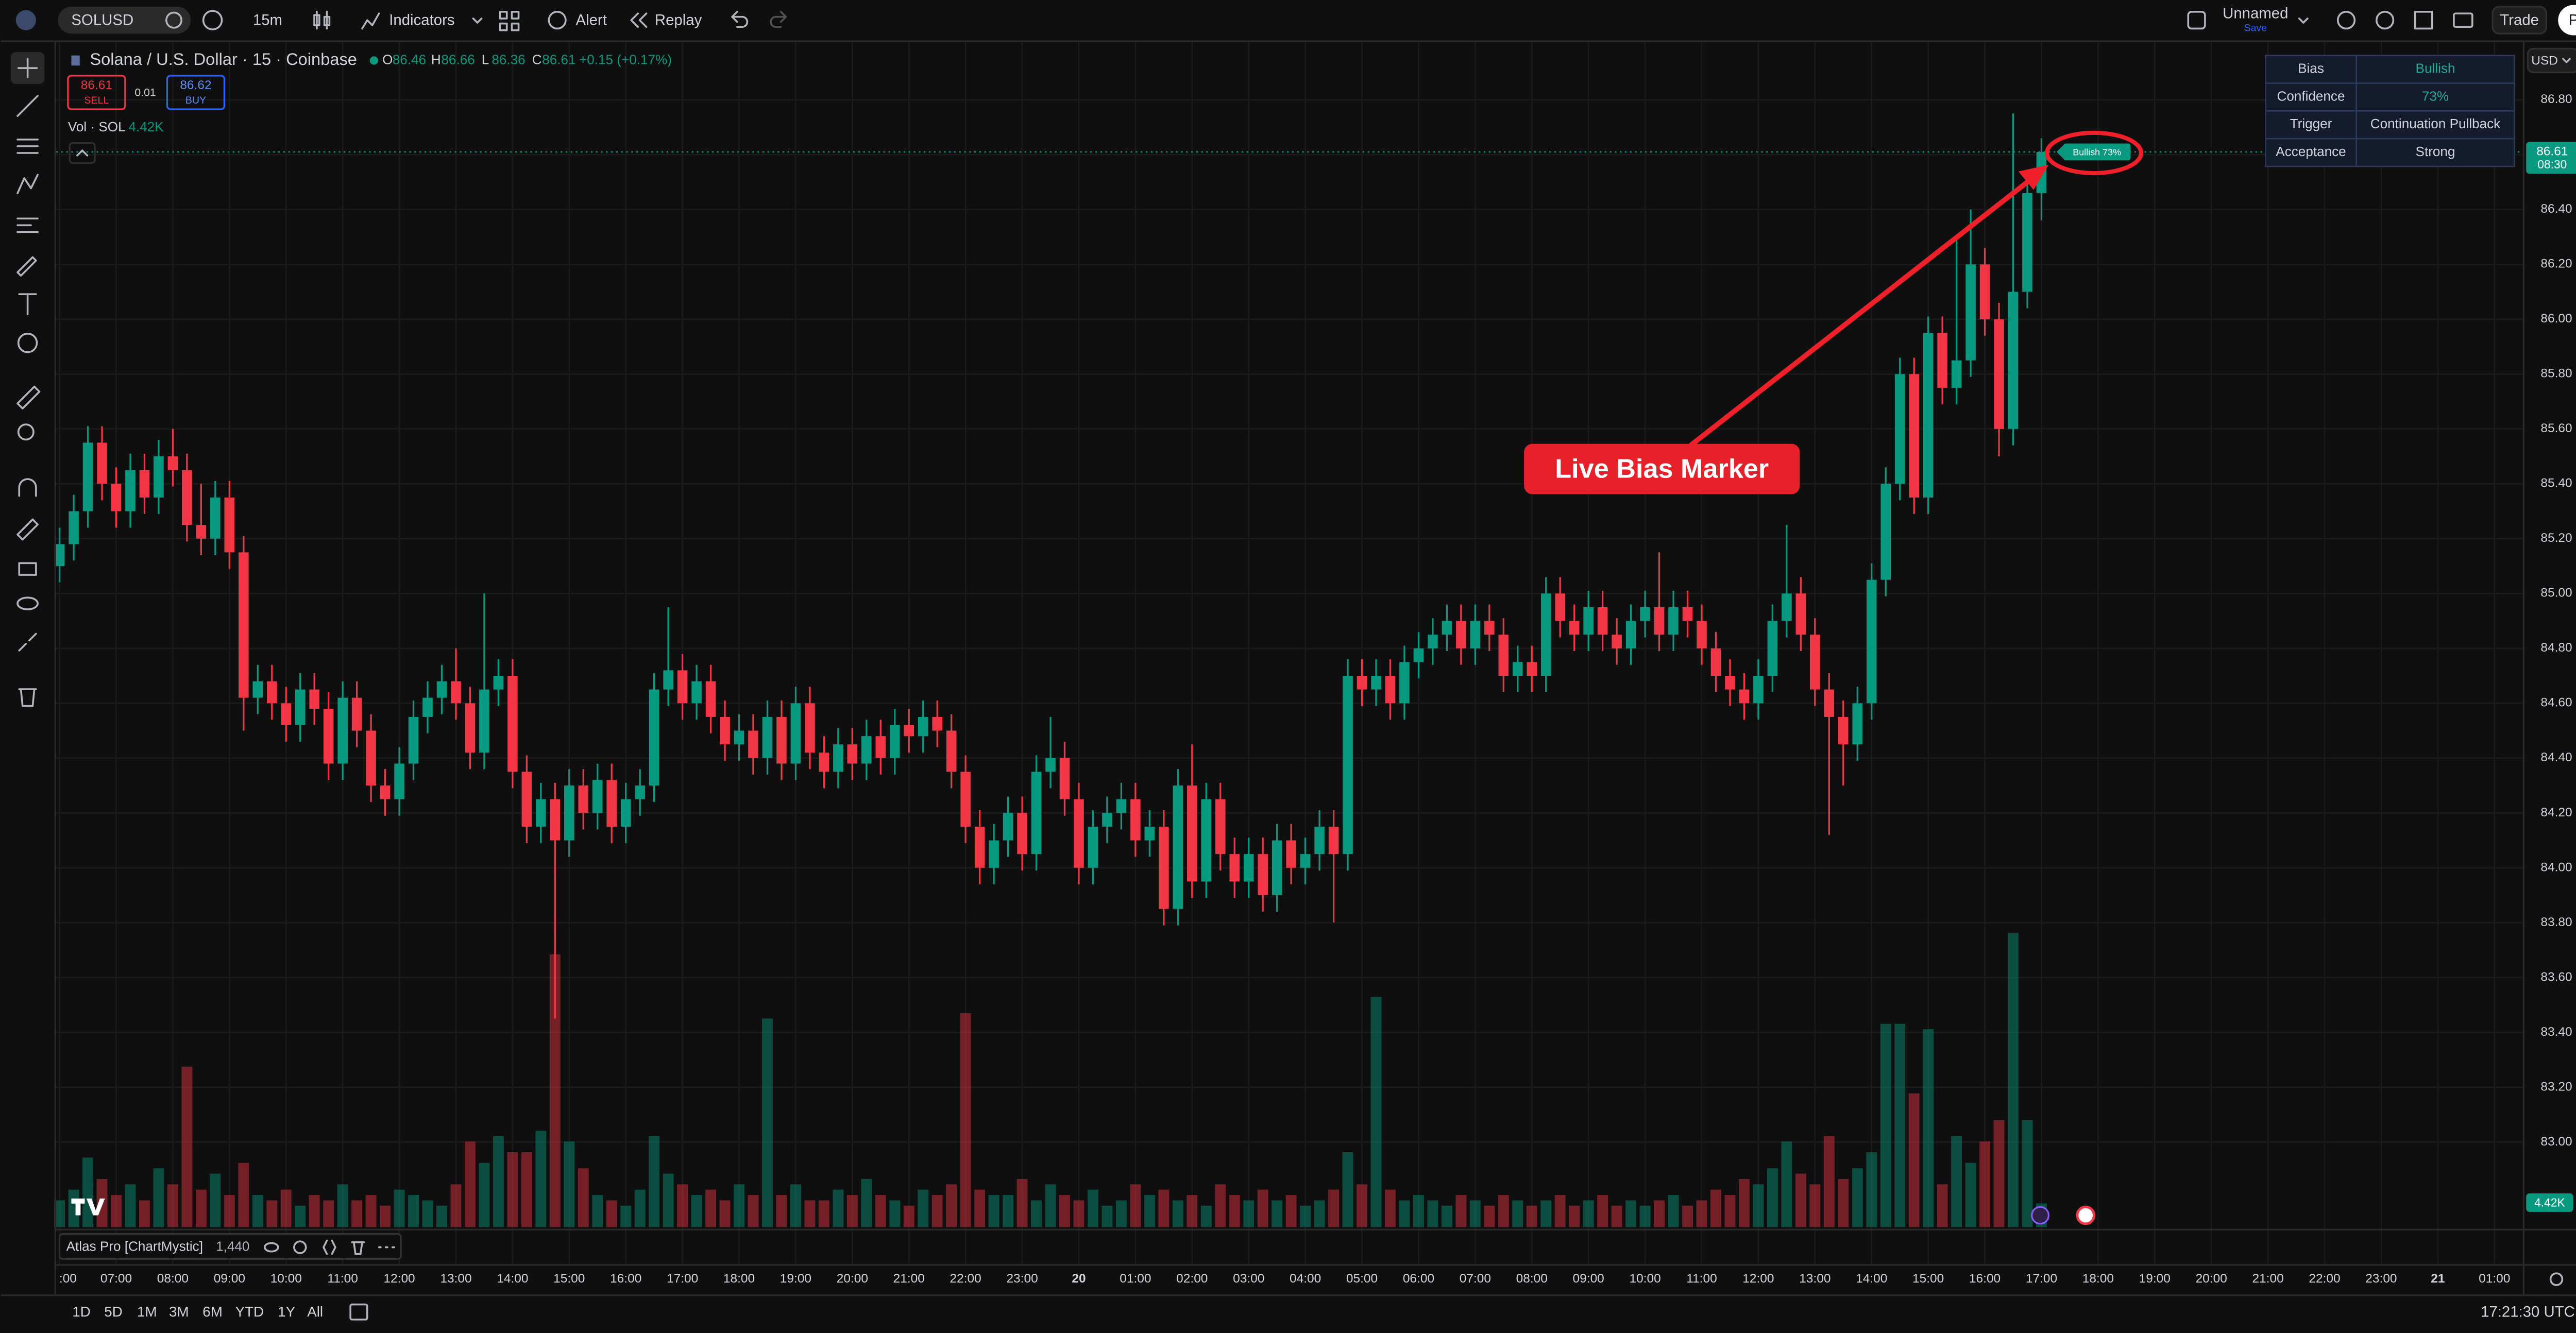 The height and width of the screenshot is (1333, 2576). I want to click on undo, so click(740, 19).